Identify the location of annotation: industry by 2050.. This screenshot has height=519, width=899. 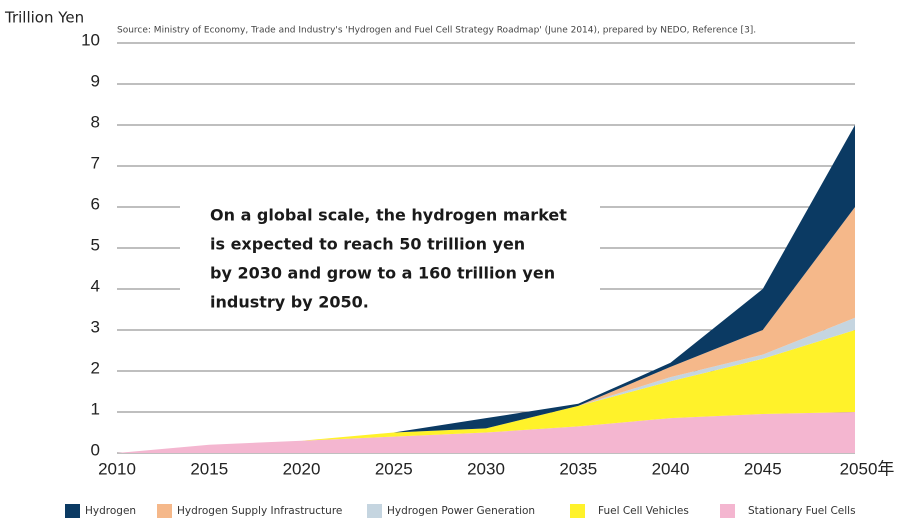
(289, 302).